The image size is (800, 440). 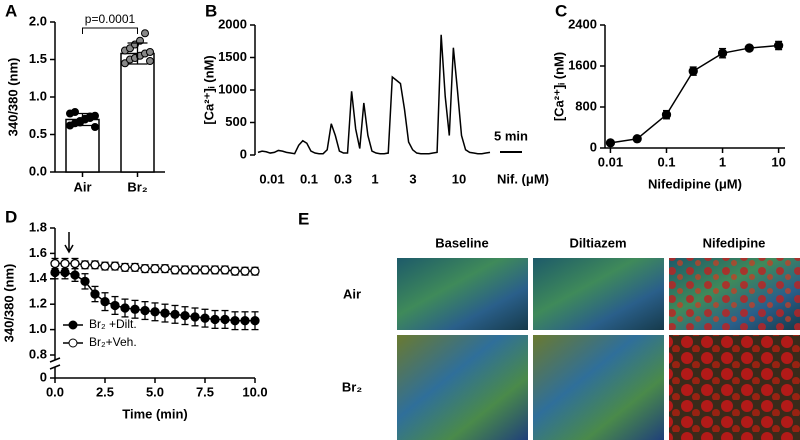 What do you see at coordinates (38, 353) in the screenshot?
I see `y-tick-label: 0.8` at bounding box center [38, 353].